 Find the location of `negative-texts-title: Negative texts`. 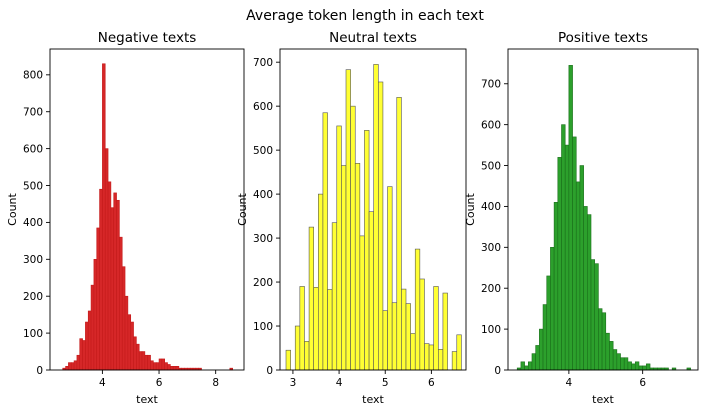

negative-texts-title: Negative texts is located at coordinates (147, 38).